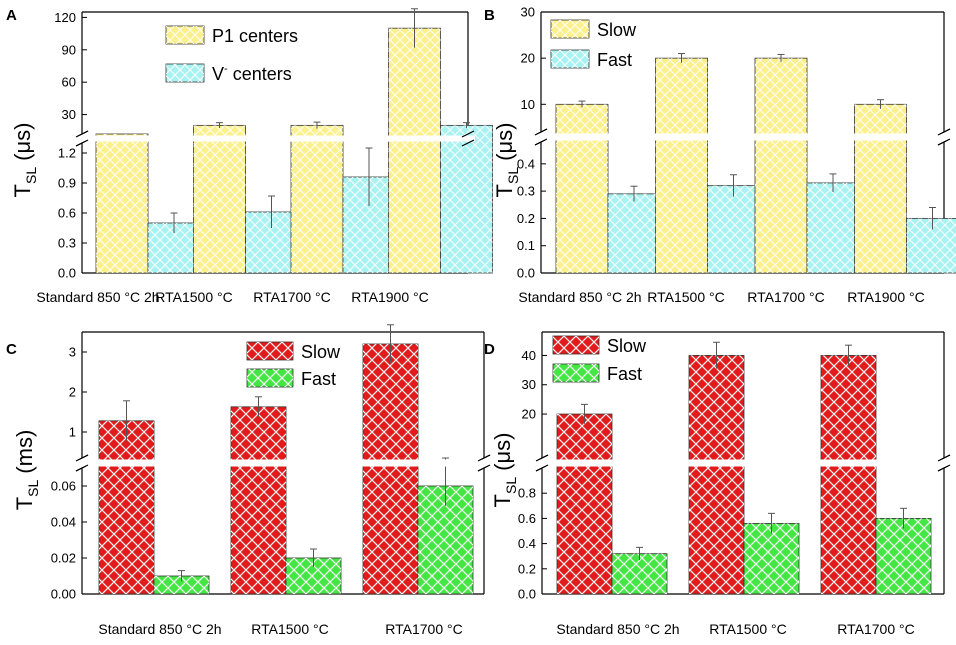 The width and height of the screenshot is (956, 645). Describe the element at coordinates (24, 452) in the screenshot. I see `y-axis-label-unit: (ms)` at that location.